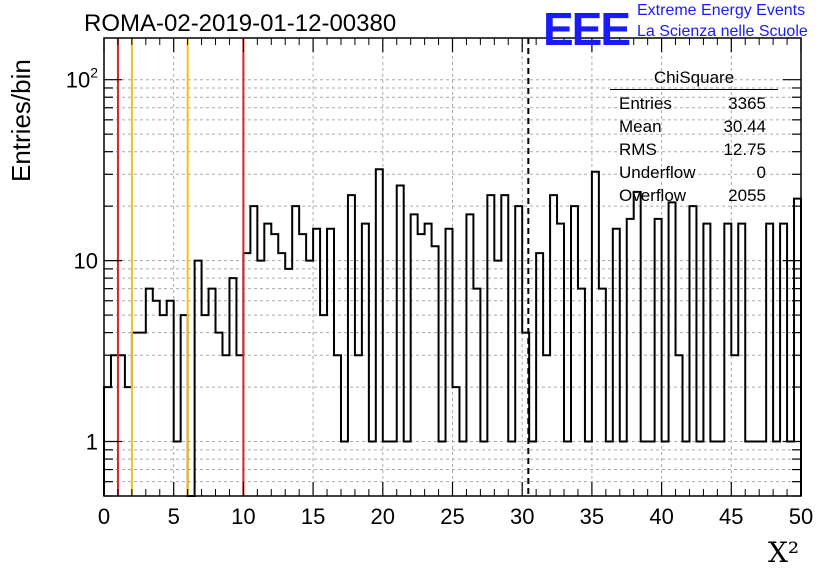 The width and height of the screenshot is (836, 572). I want to click on x-tick-label: 15, so click(313, 516).